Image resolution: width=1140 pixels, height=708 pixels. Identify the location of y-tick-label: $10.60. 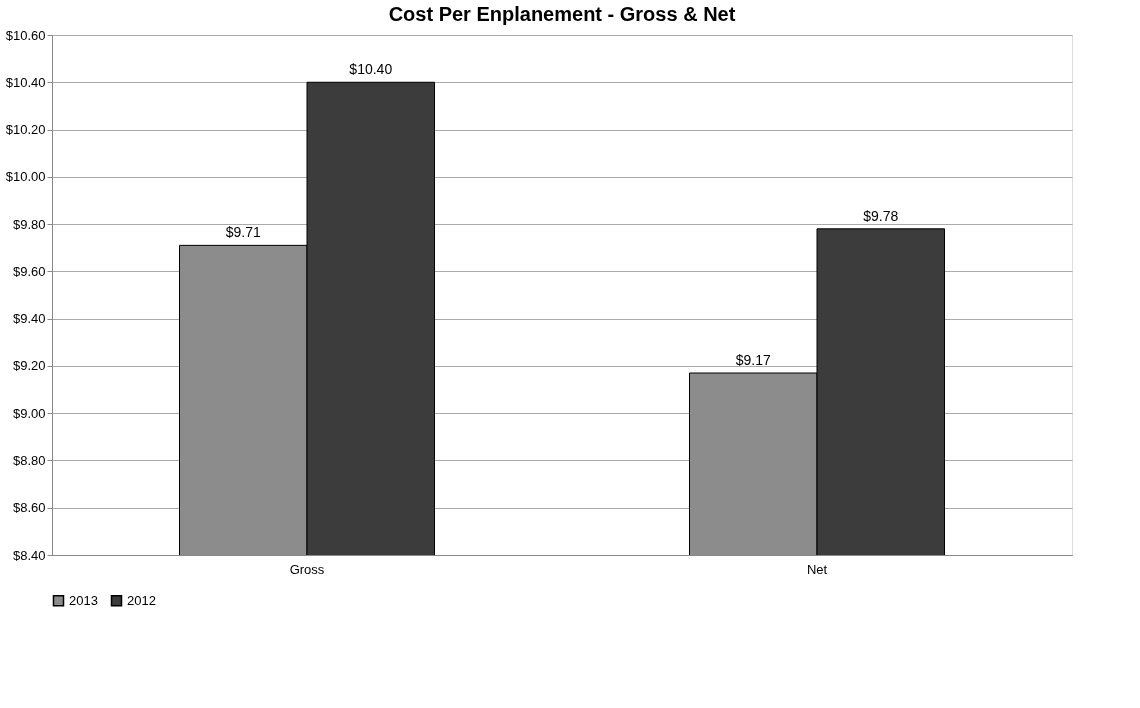
(25, 35).